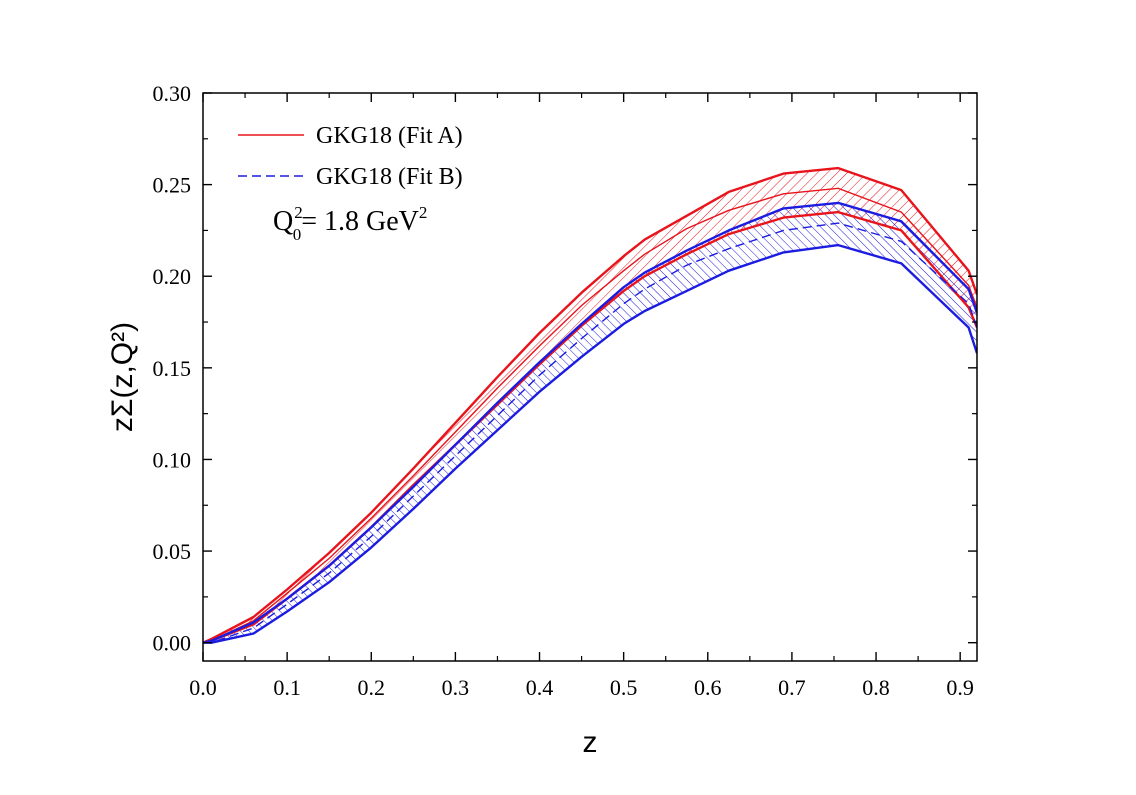 The image size is (1136, 795). What do you see at coordinates (350, 223) in the screenshot?
I see `scale-annotation: Q2 0= 1.8 GeV2` at bounding box center [350, 223].